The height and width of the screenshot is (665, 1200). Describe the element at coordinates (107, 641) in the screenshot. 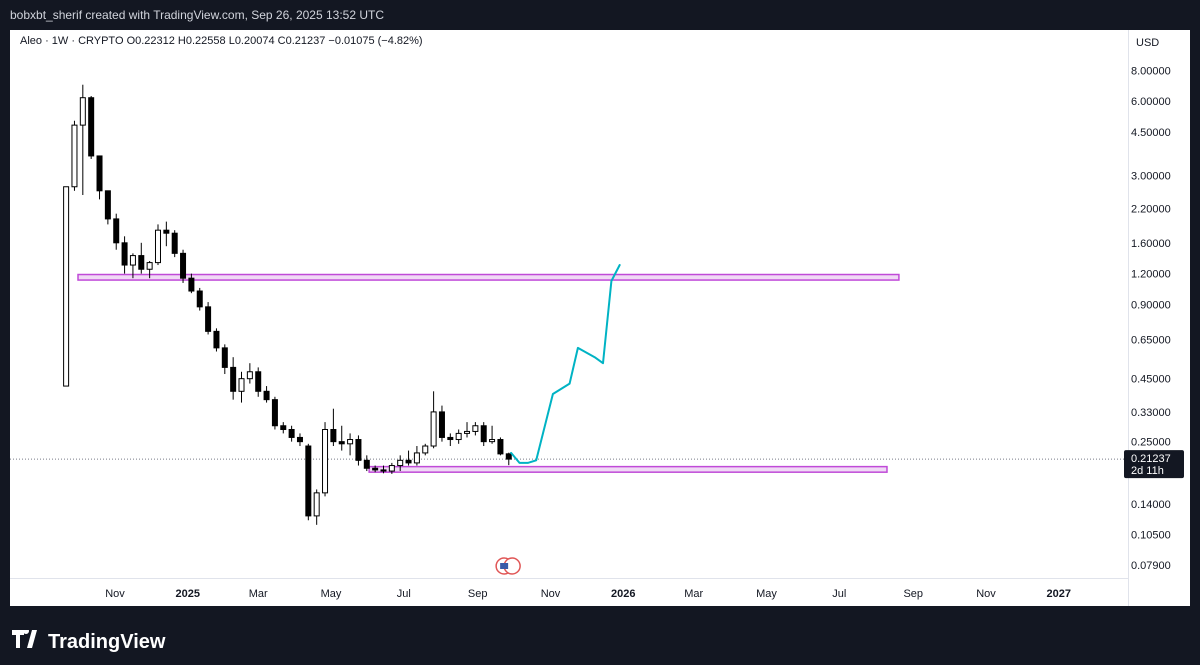

I see `tradingview-brand-text: TradingView` at that location.